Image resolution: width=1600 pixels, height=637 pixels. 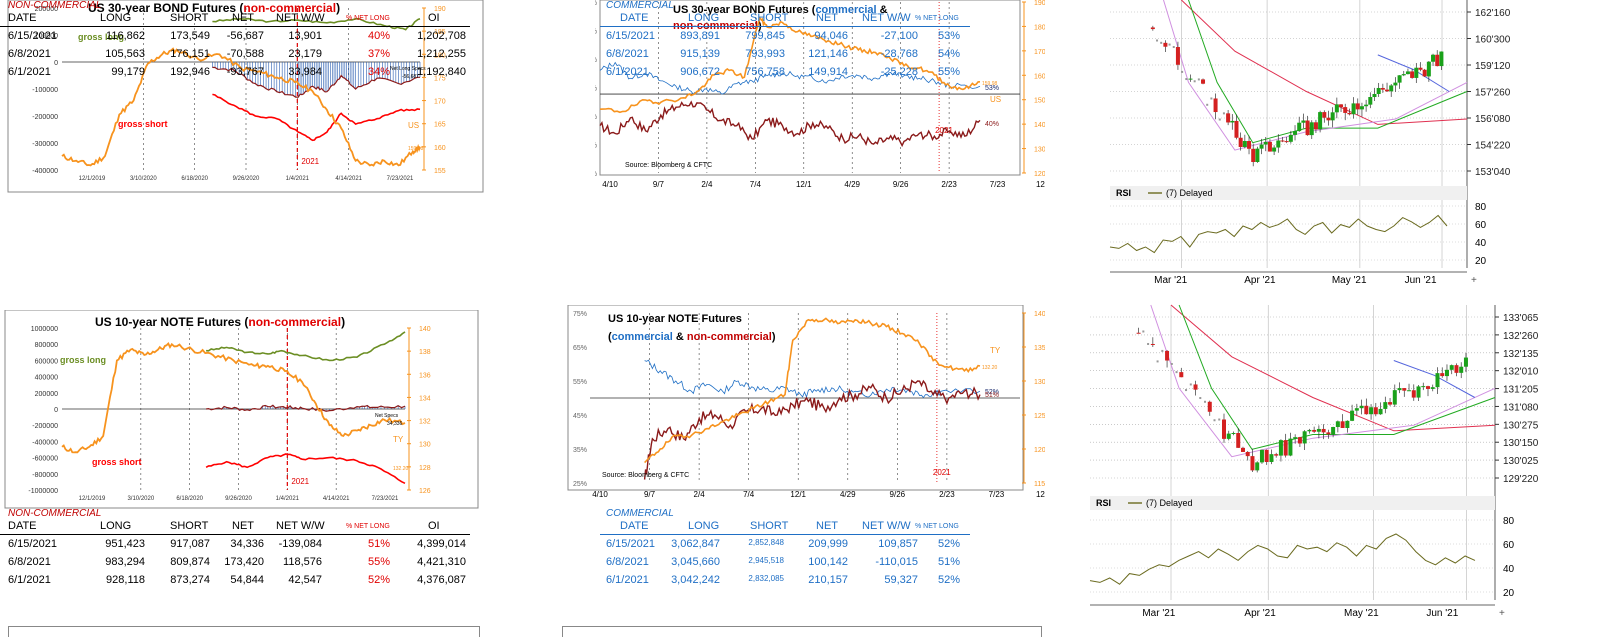 What do you see at coordinates (828, 562) in the screenshot?
I see `table-cell: 100,142` at bounding box center [828, 562].